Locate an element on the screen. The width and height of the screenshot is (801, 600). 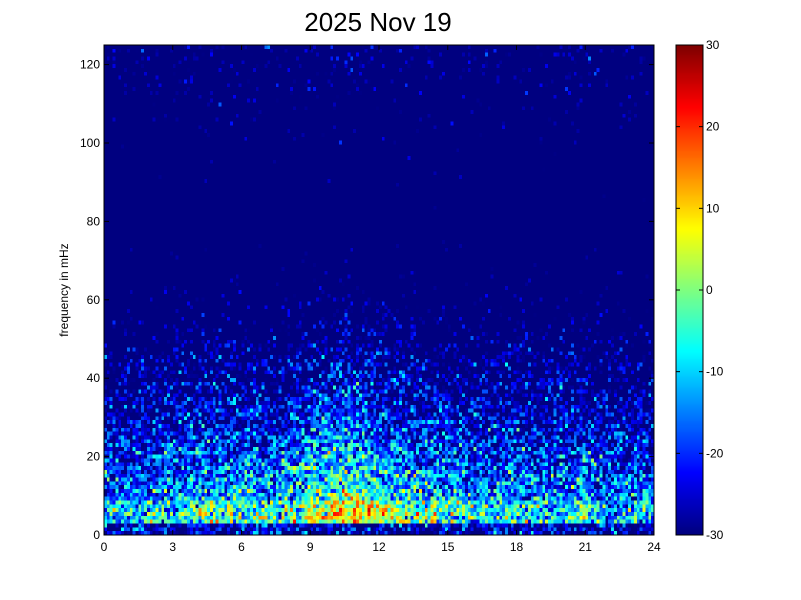
y-tick-label: 120 is located at coordinates (90, 65).